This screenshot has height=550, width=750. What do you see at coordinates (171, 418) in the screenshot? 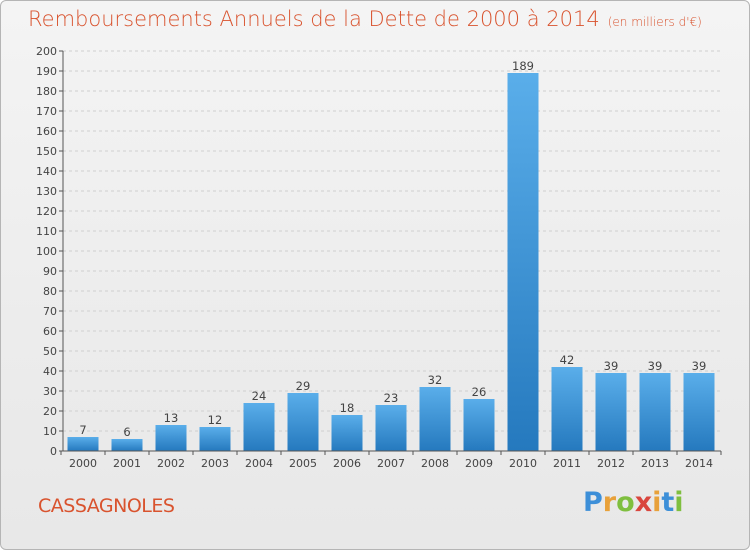
I see `data-label: 13` at bounding box center [171, 418].